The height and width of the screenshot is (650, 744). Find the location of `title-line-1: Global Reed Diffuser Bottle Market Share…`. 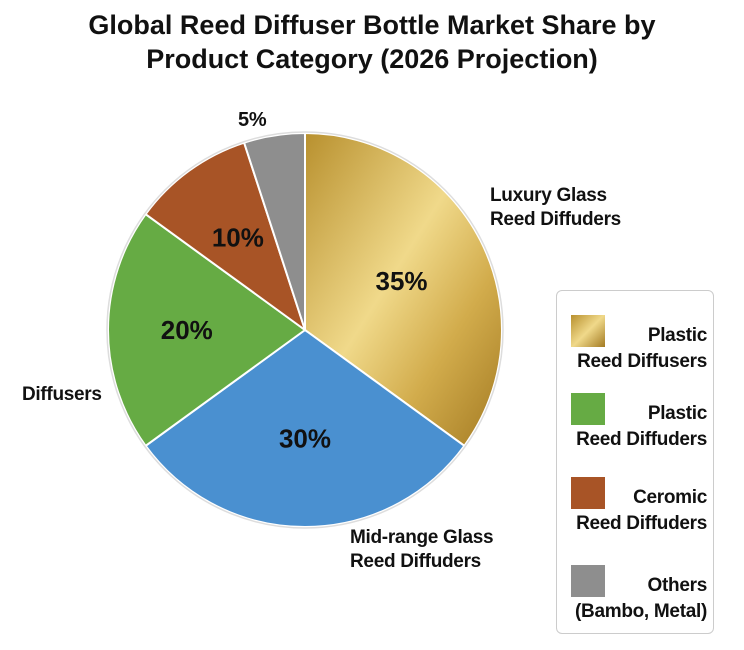

title-line-1: Global Reed Diffuser Bottle Market Share… is located at coordinates (372, 25).